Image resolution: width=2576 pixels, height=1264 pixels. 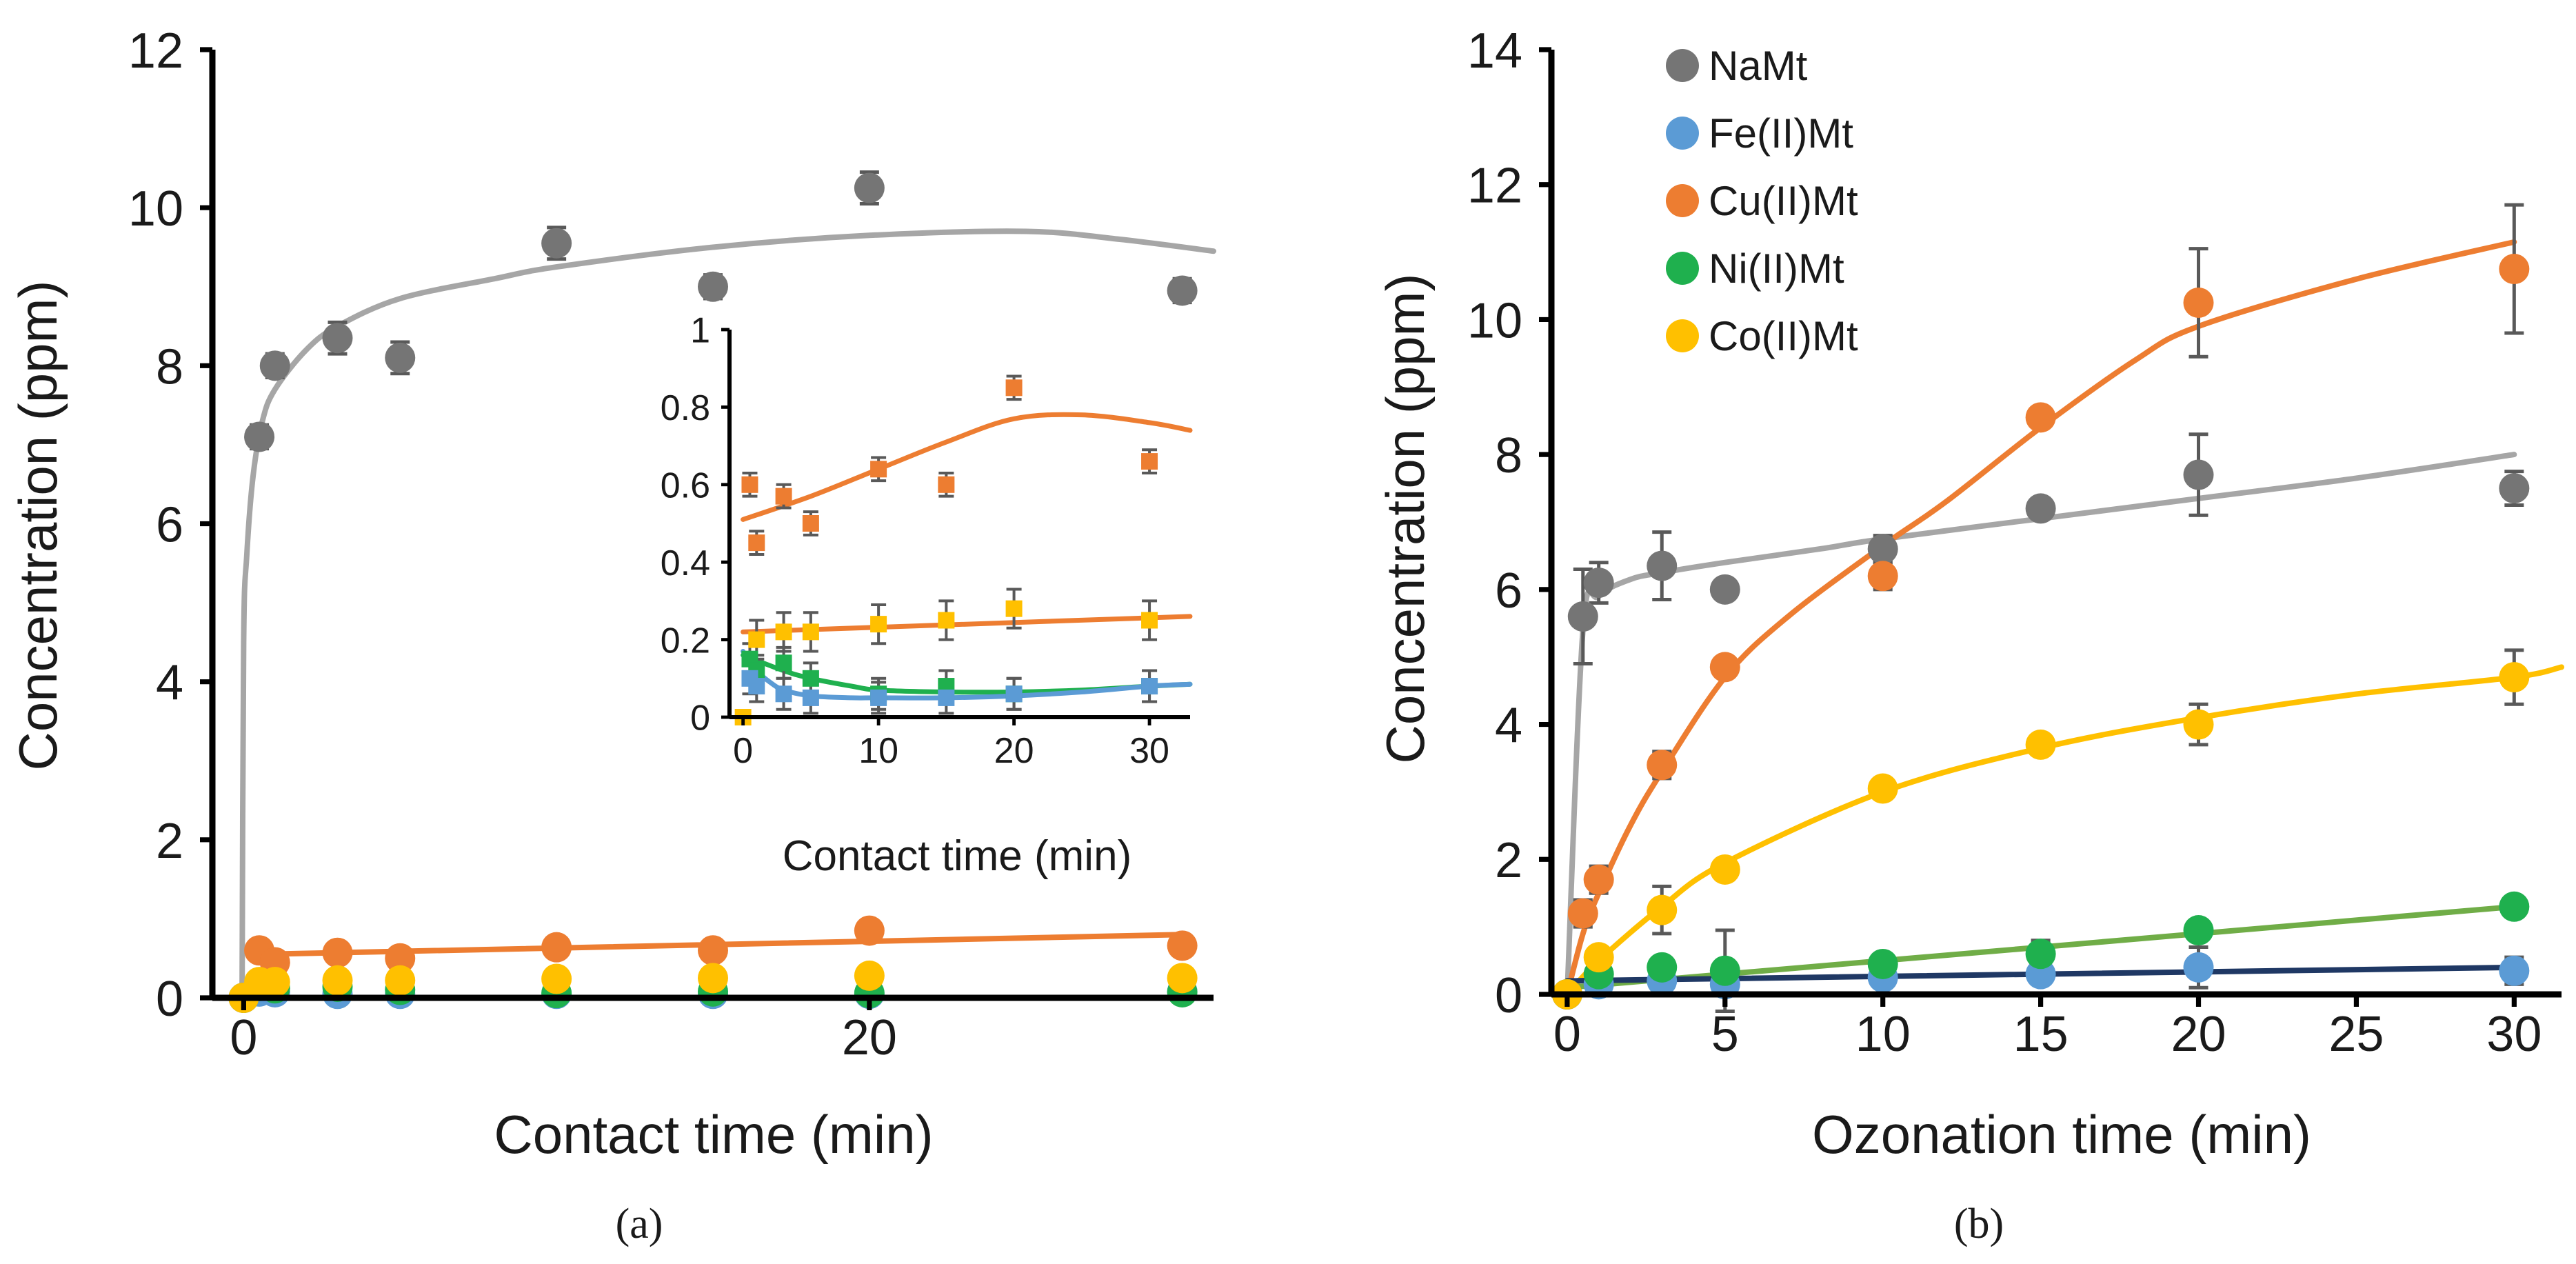 What do you see at coordinates (1762, 336) in the screenshot?
I see `legend-item-co-ii-mt: Co(II)Mt` at bounding box center [1762, 336].